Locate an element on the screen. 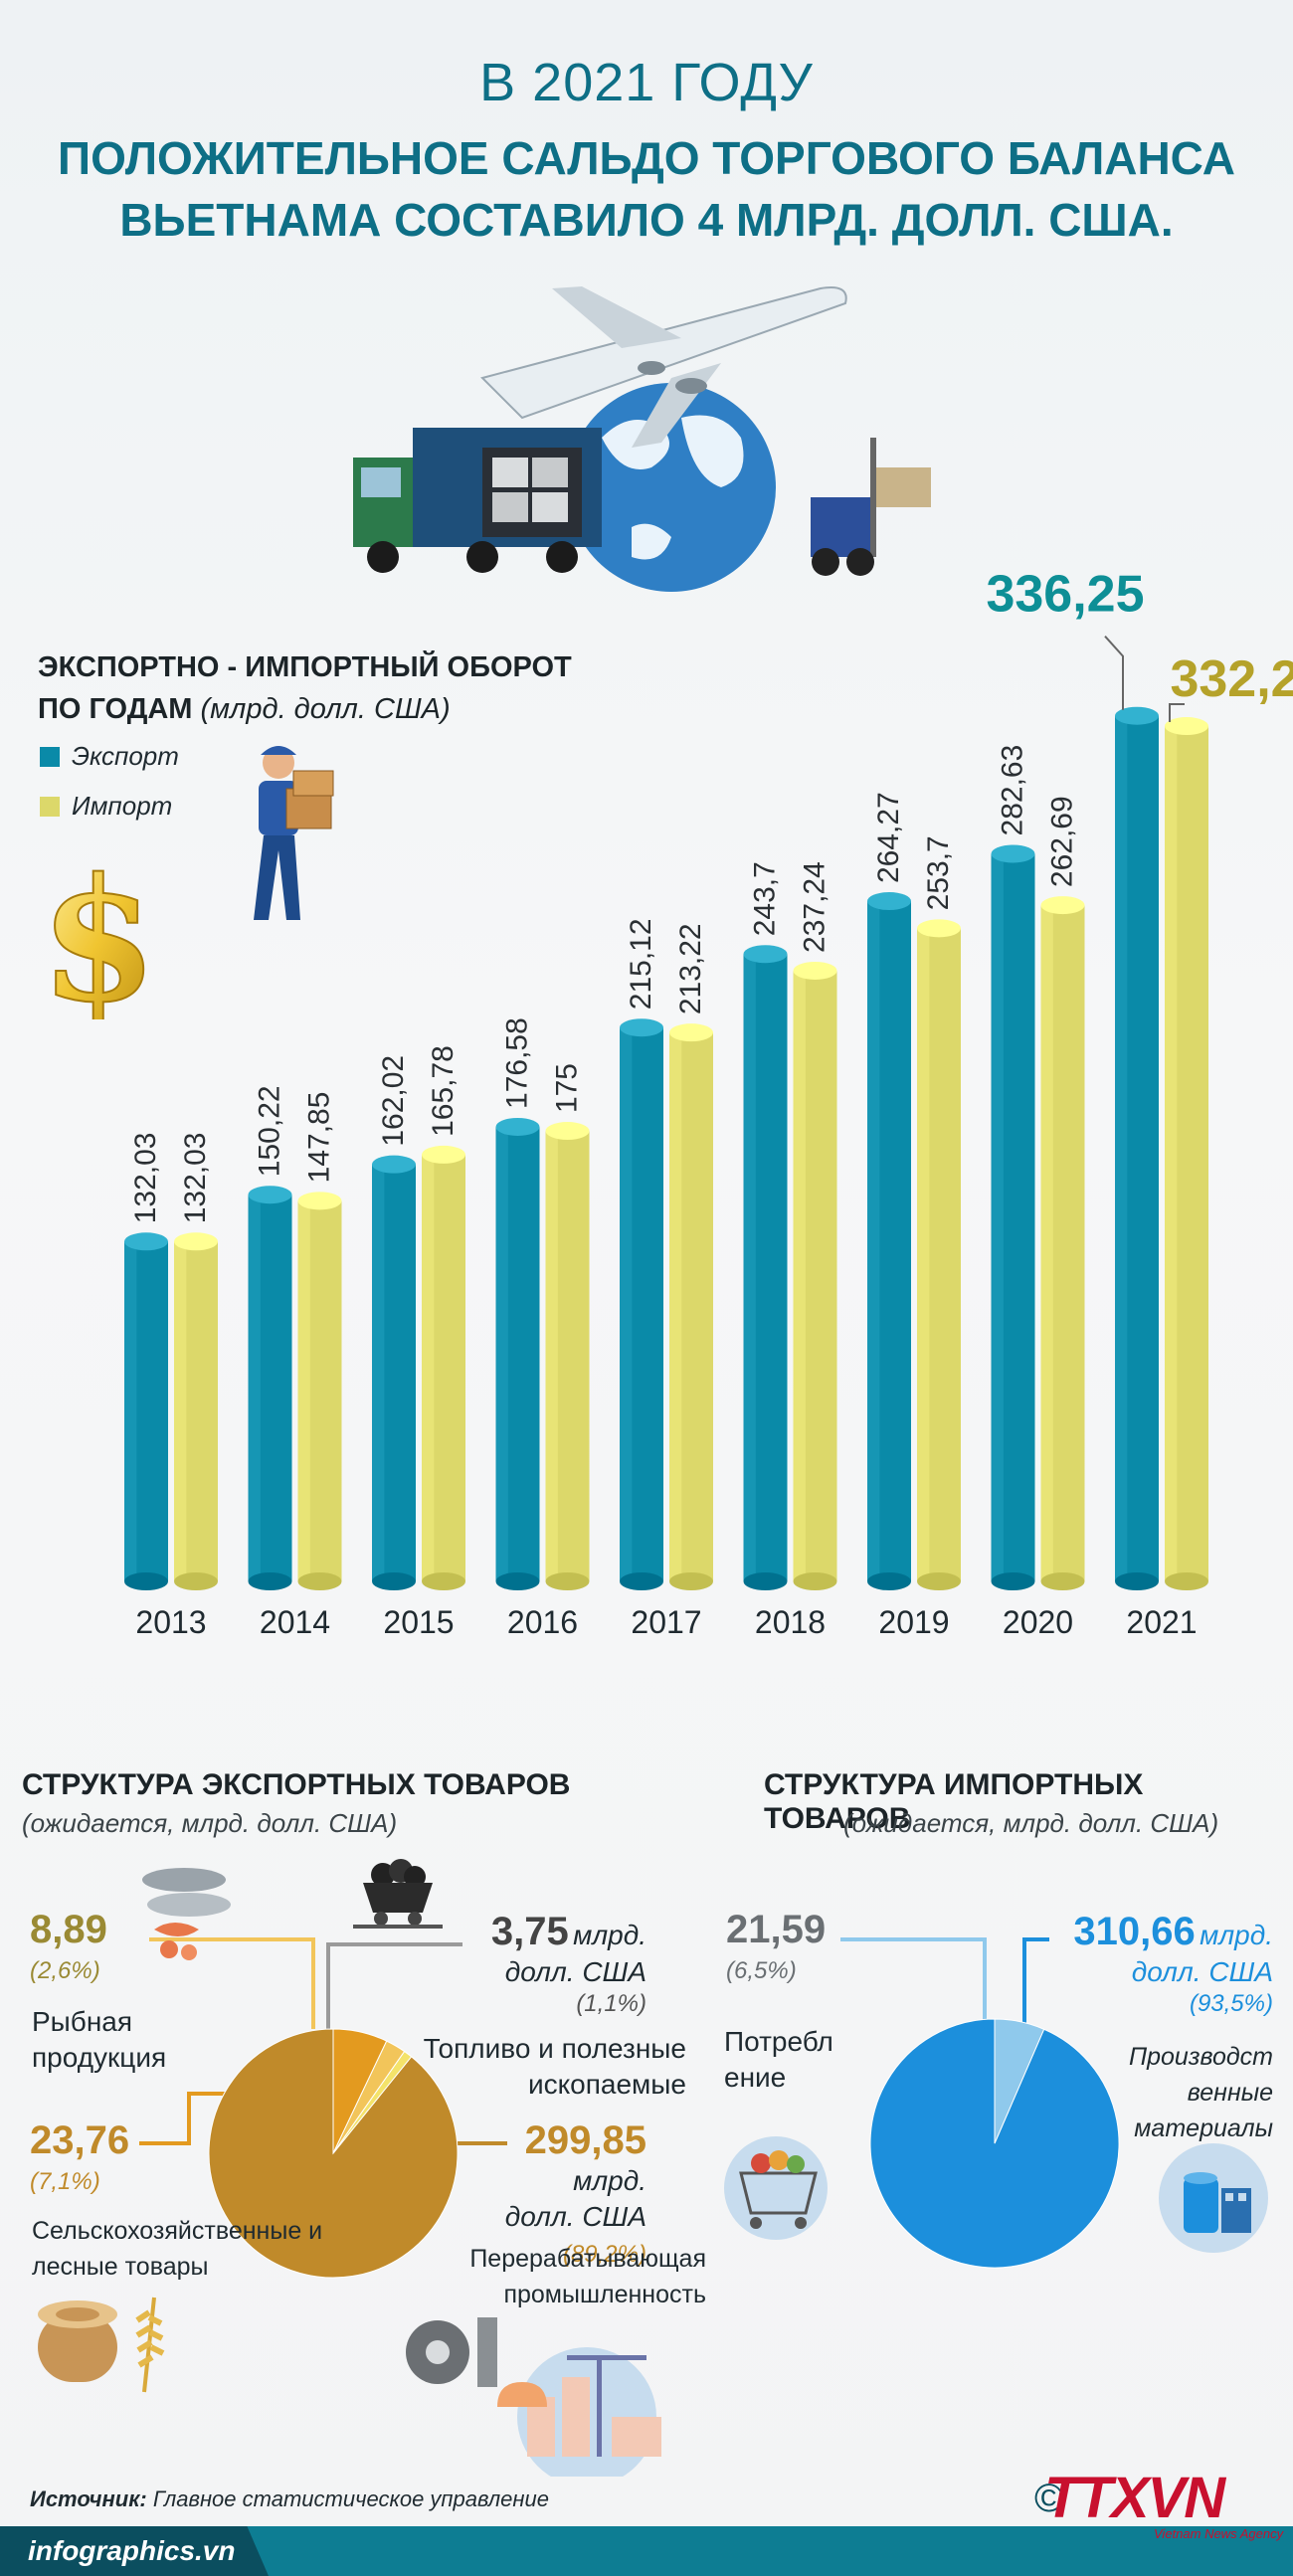 This screenshot has width=1293, height=2576. consumer-label-line2: ение is located at coordinates (755, 2077).